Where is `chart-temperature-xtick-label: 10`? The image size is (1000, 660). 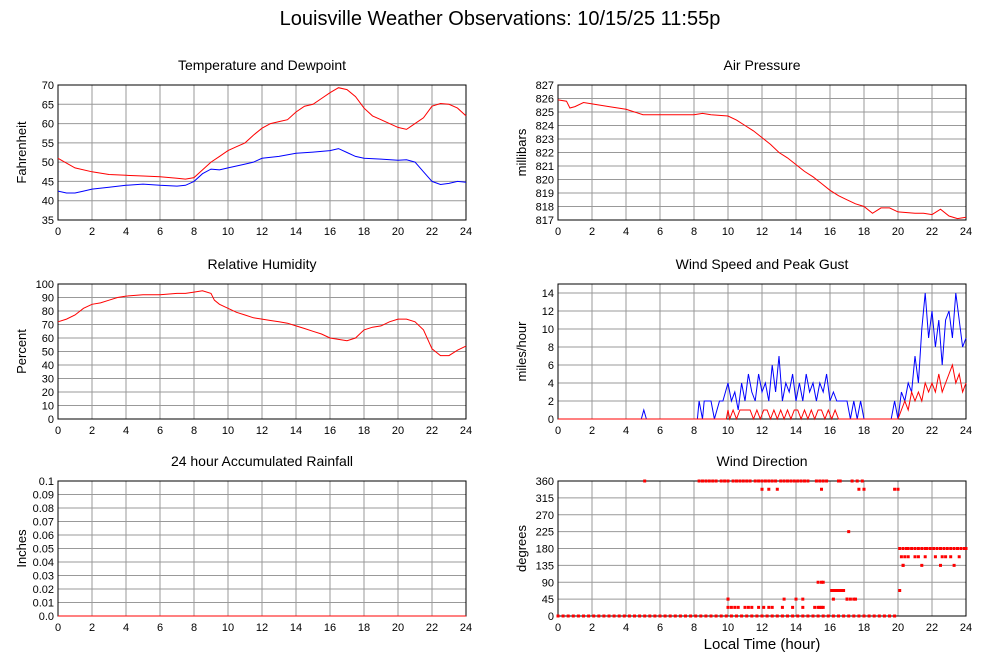 chart-temperature-xtick-label: 10 is located at coordinates (228, 232).